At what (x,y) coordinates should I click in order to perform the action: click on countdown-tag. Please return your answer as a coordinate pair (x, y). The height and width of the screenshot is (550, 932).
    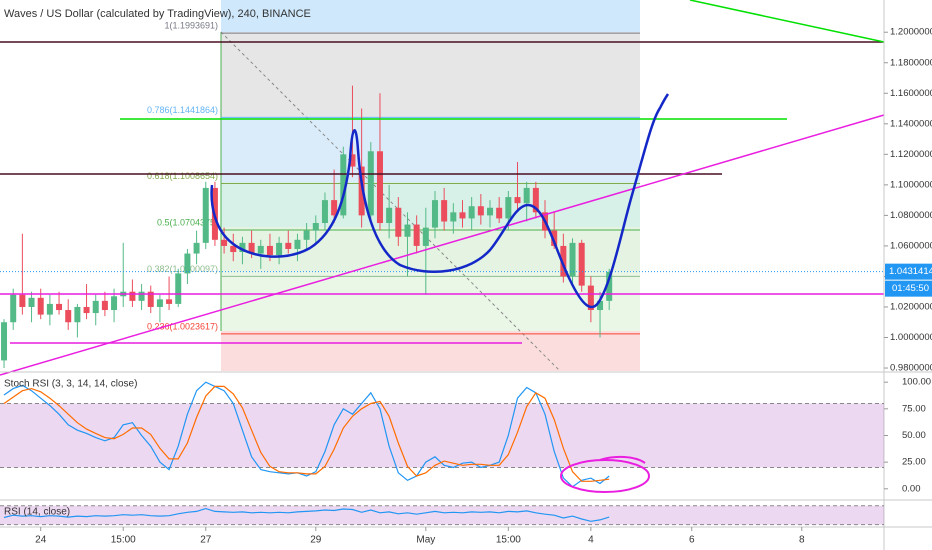
    Looking at the image, I should click on (908, 288).